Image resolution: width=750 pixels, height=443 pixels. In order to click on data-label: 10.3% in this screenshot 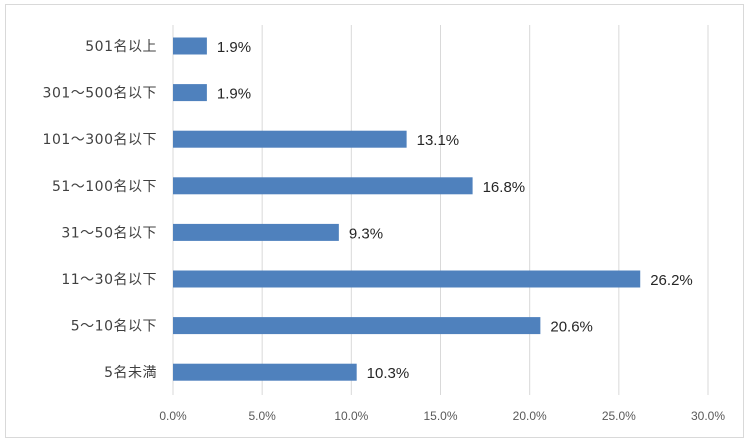, I will do `click(388, 373)`.